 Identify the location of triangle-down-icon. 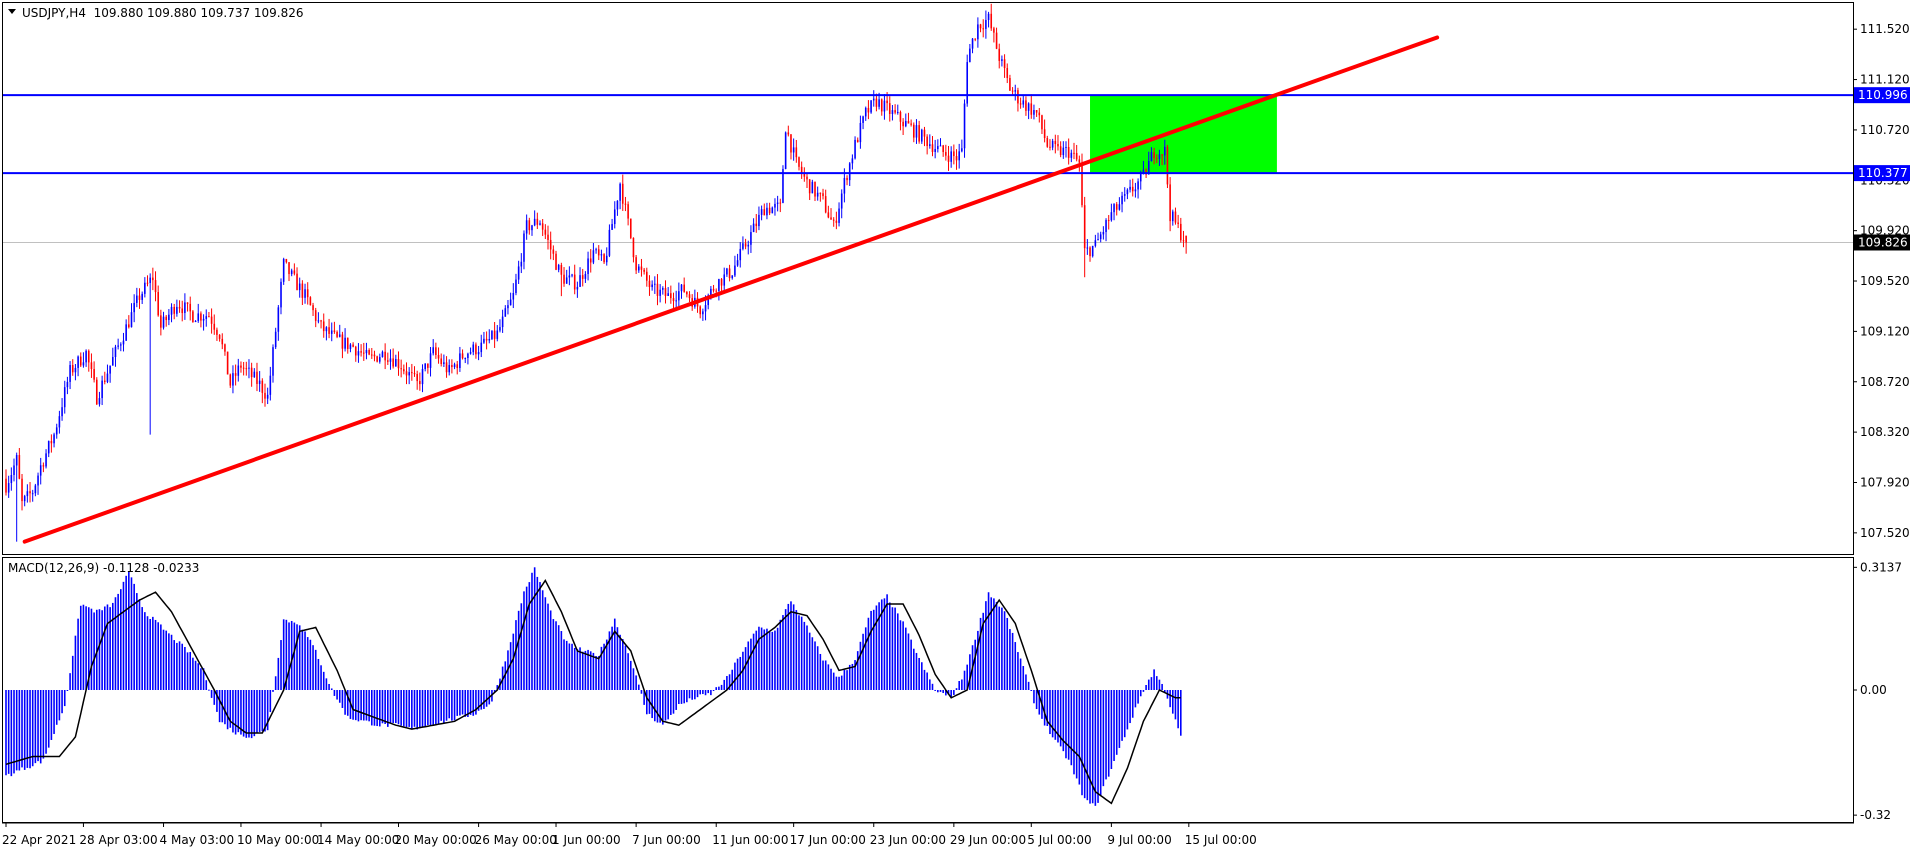
(12, 11).